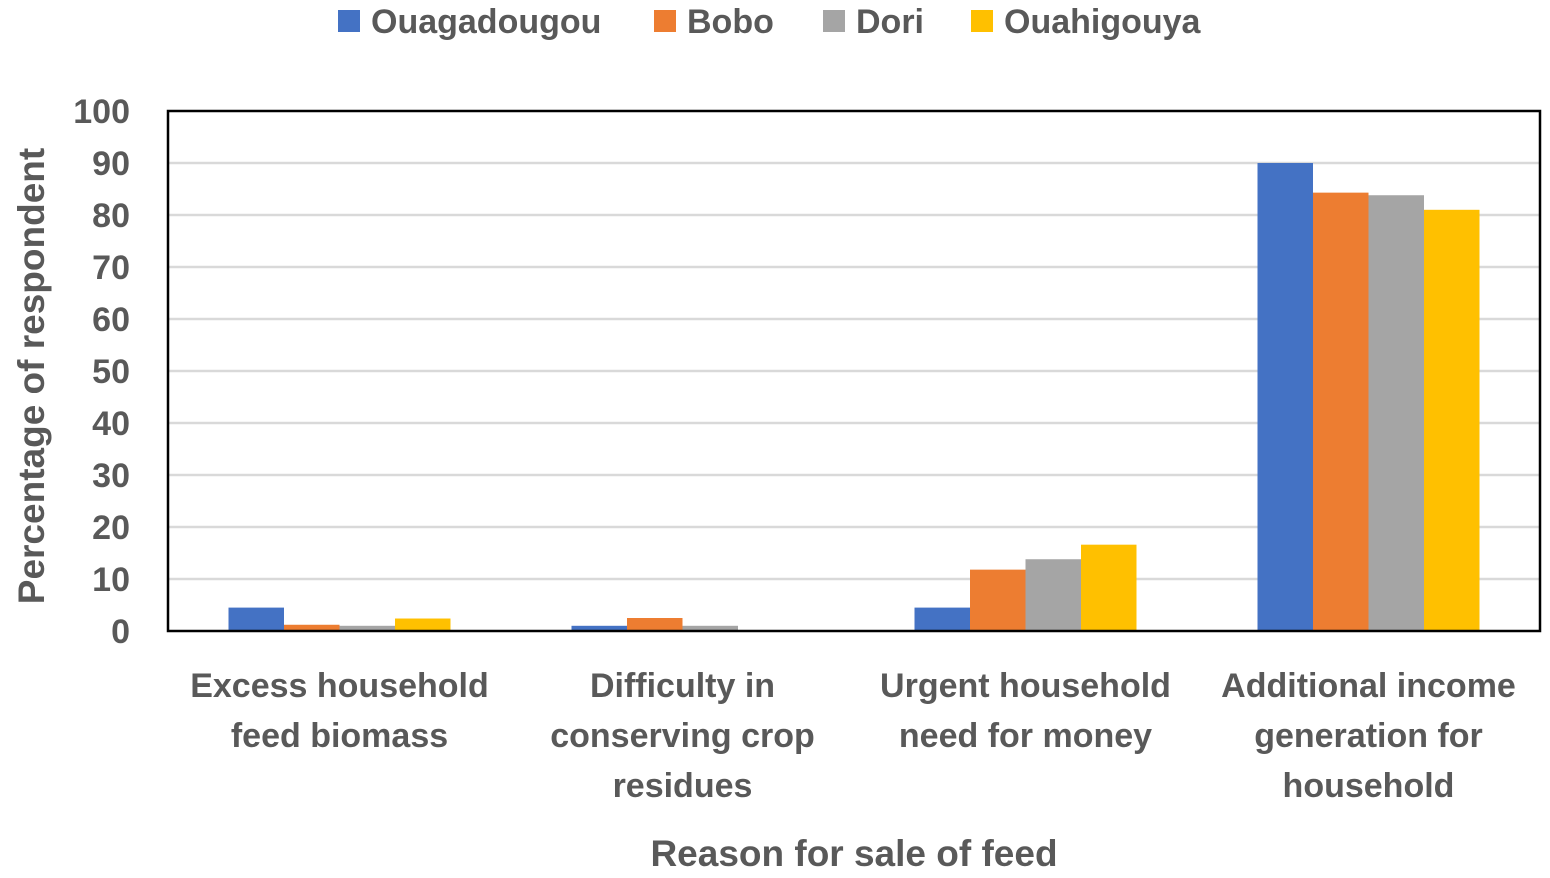 The width and height of the screenshot is (1550, 878). I want to click on x-category-label-line: need for money, so click(1025, 736).